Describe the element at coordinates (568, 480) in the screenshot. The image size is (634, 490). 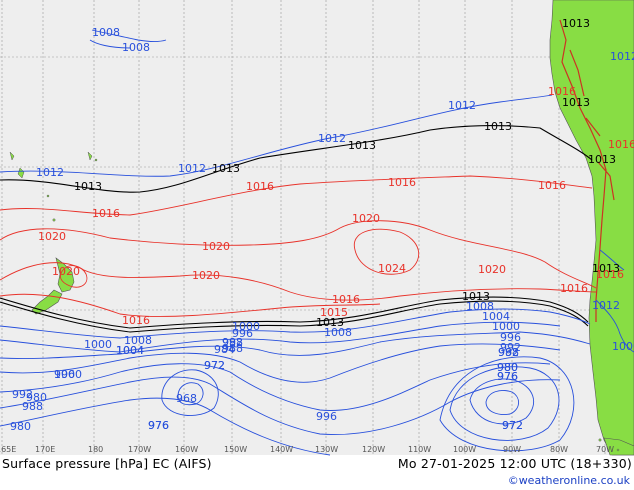
I see `credit-link: ©weatheronline.co.uk` at that location.